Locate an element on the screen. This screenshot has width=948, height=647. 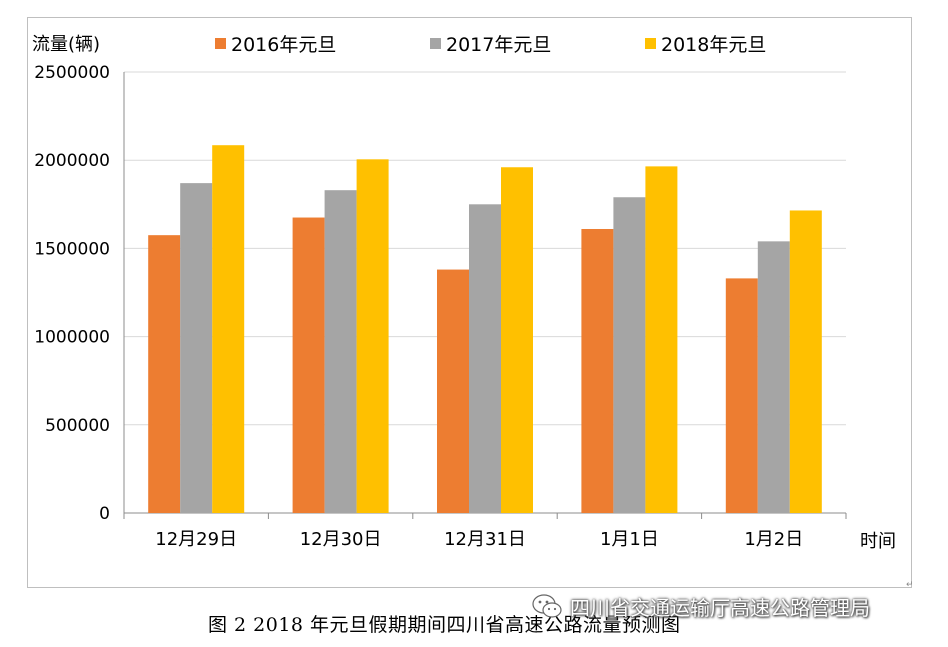
x-tick-label: 12月30日 is located at coordinates (341, 539).